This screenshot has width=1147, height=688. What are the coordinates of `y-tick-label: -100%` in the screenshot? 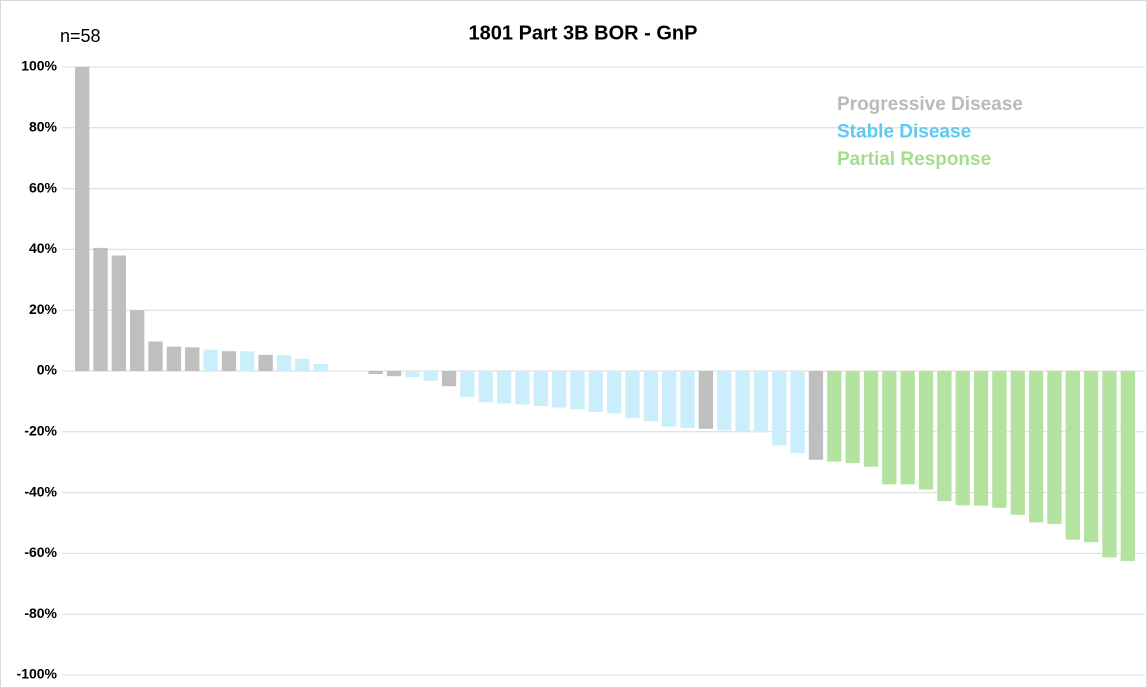 It's located at (37, 674).